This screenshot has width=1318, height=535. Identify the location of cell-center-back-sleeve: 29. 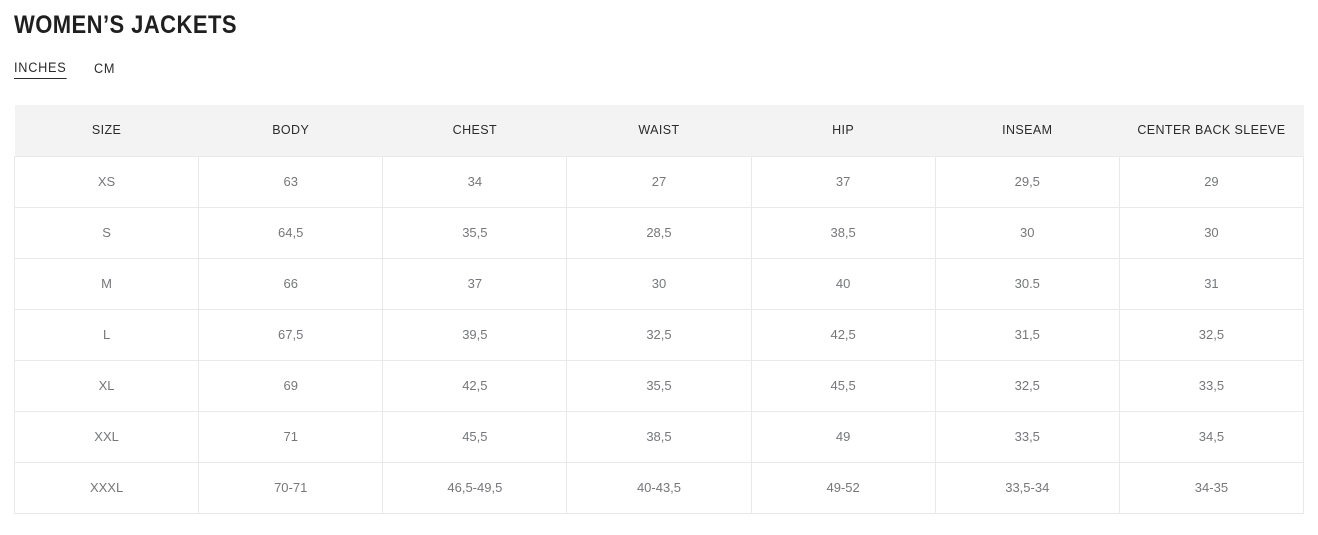
(1211, 181).